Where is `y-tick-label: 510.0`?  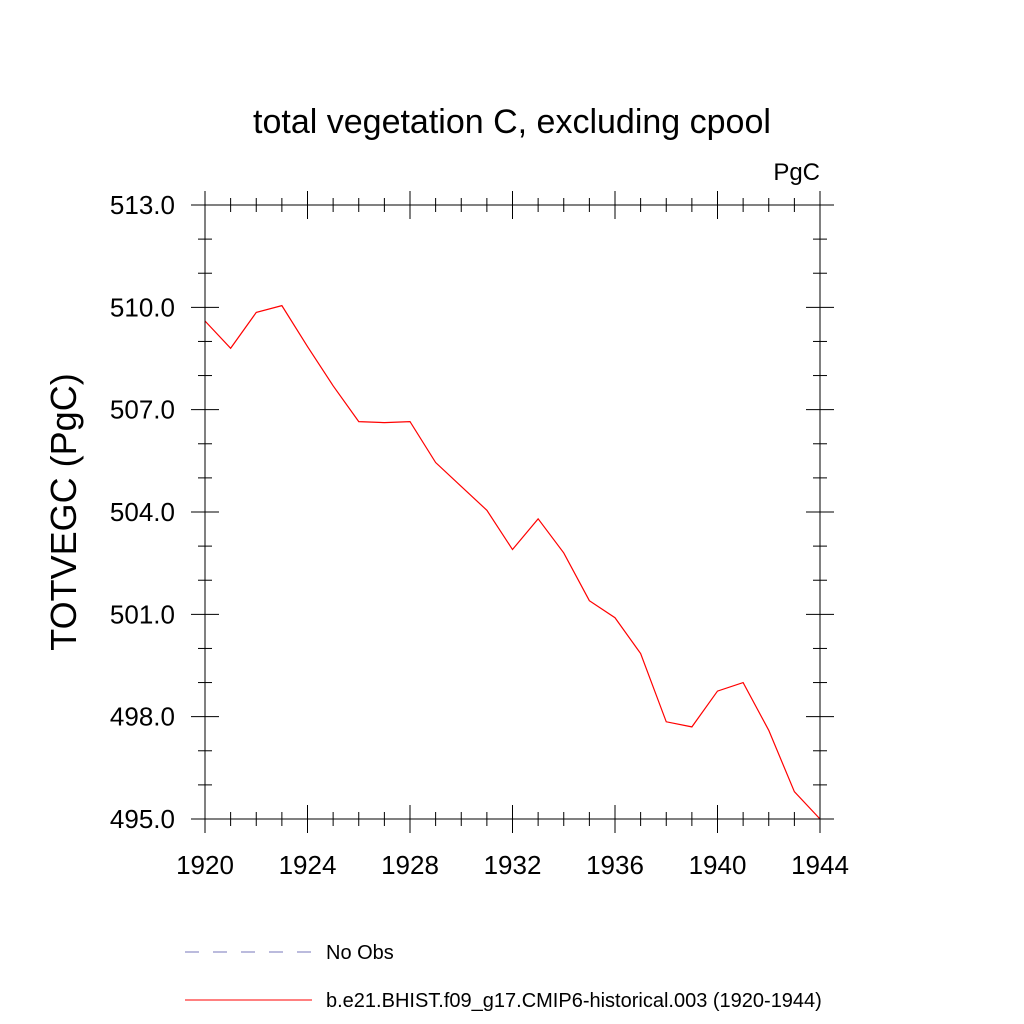 y-tick-label: 510.0 is located at coordinates (142, 307).